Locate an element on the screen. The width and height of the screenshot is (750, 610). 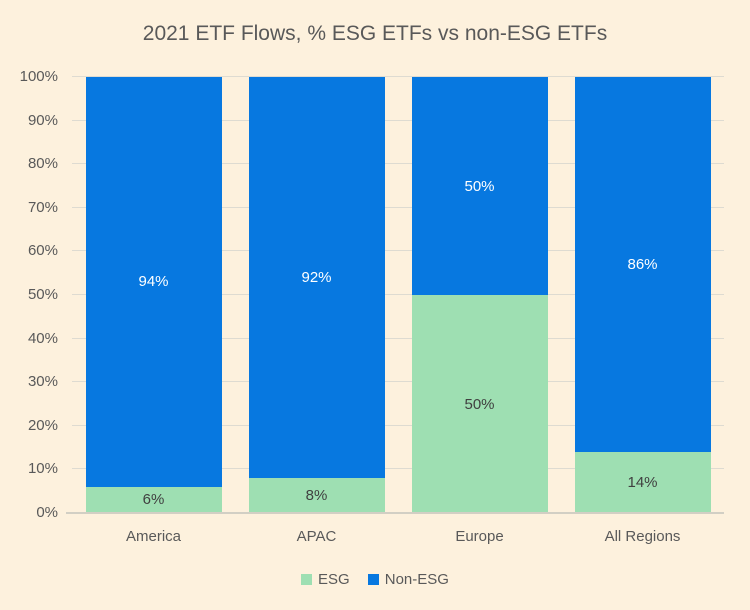
legend-item-non-esg: Non-ESG is located at coordinates (408, 579).